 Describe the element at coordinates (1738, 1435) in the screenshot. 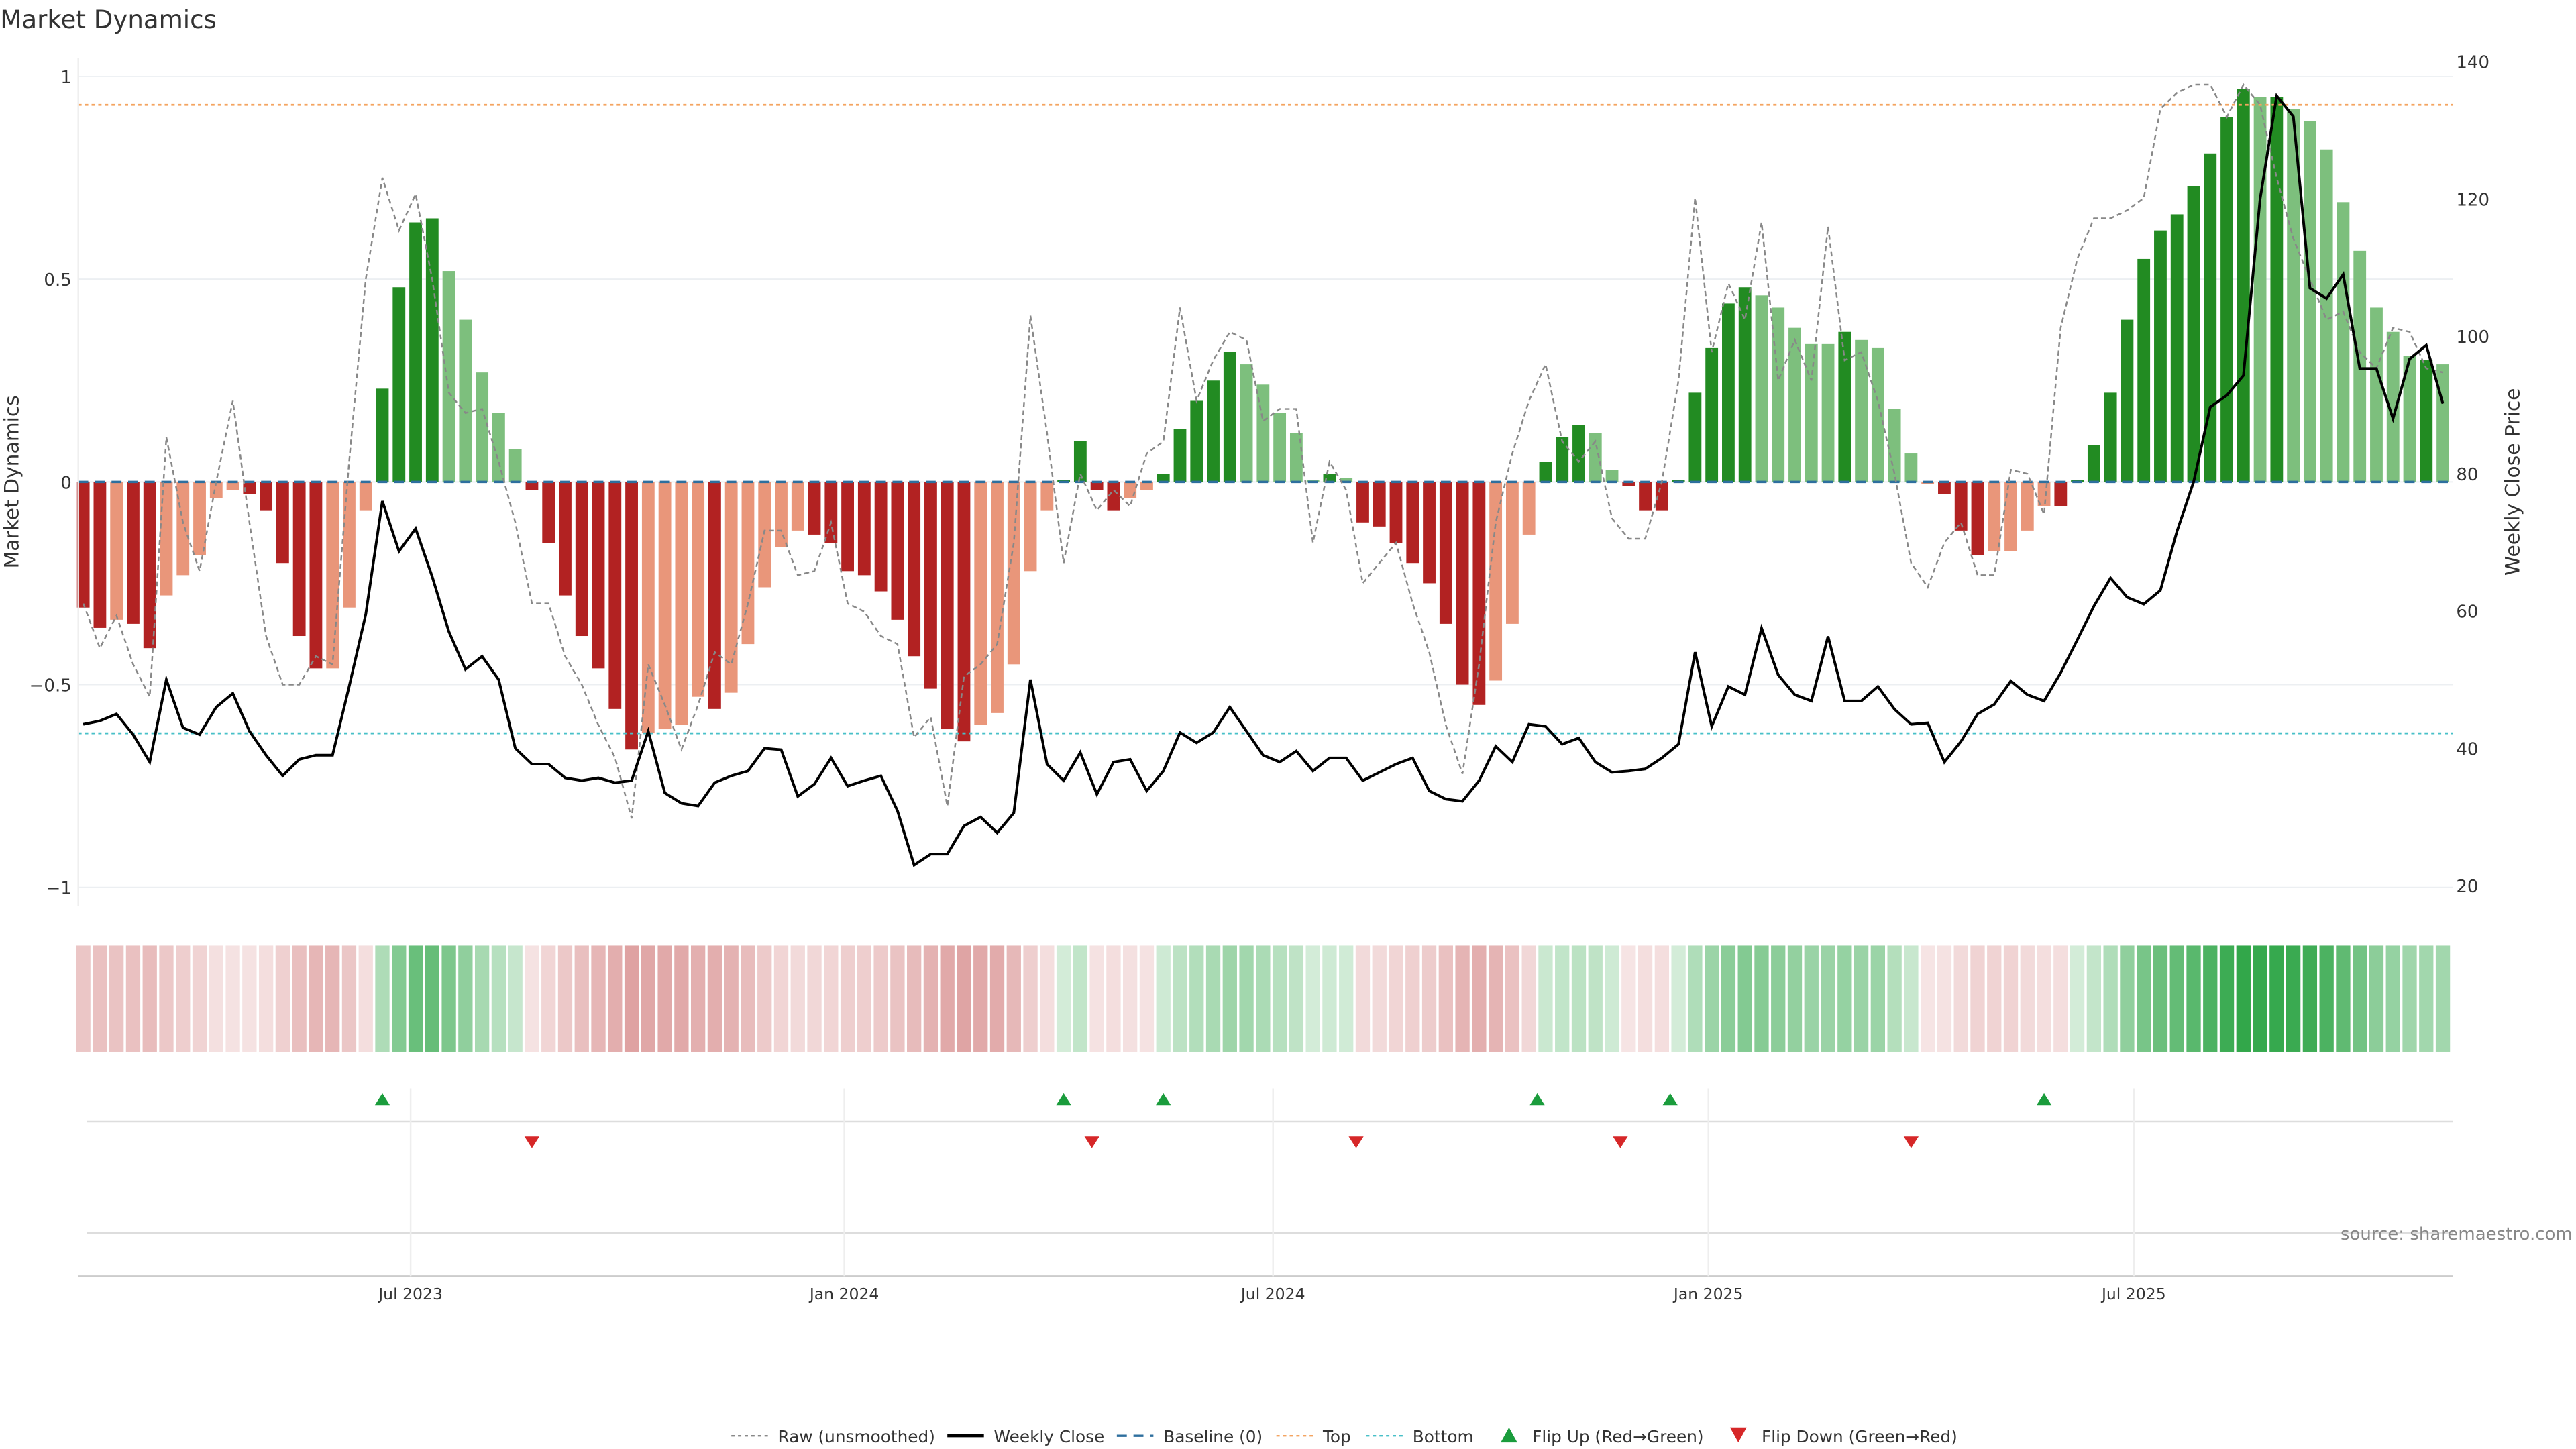

I see `legend-flip-down-swatch` at that location.